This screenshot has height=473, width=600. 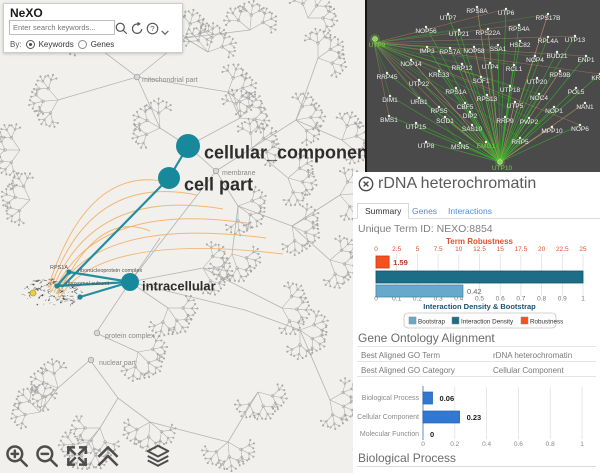 What do you see at coordinates (576, 91) in the screenshot?
I see `gene-node-POL5: POL5` at bounding box center [576, 91].